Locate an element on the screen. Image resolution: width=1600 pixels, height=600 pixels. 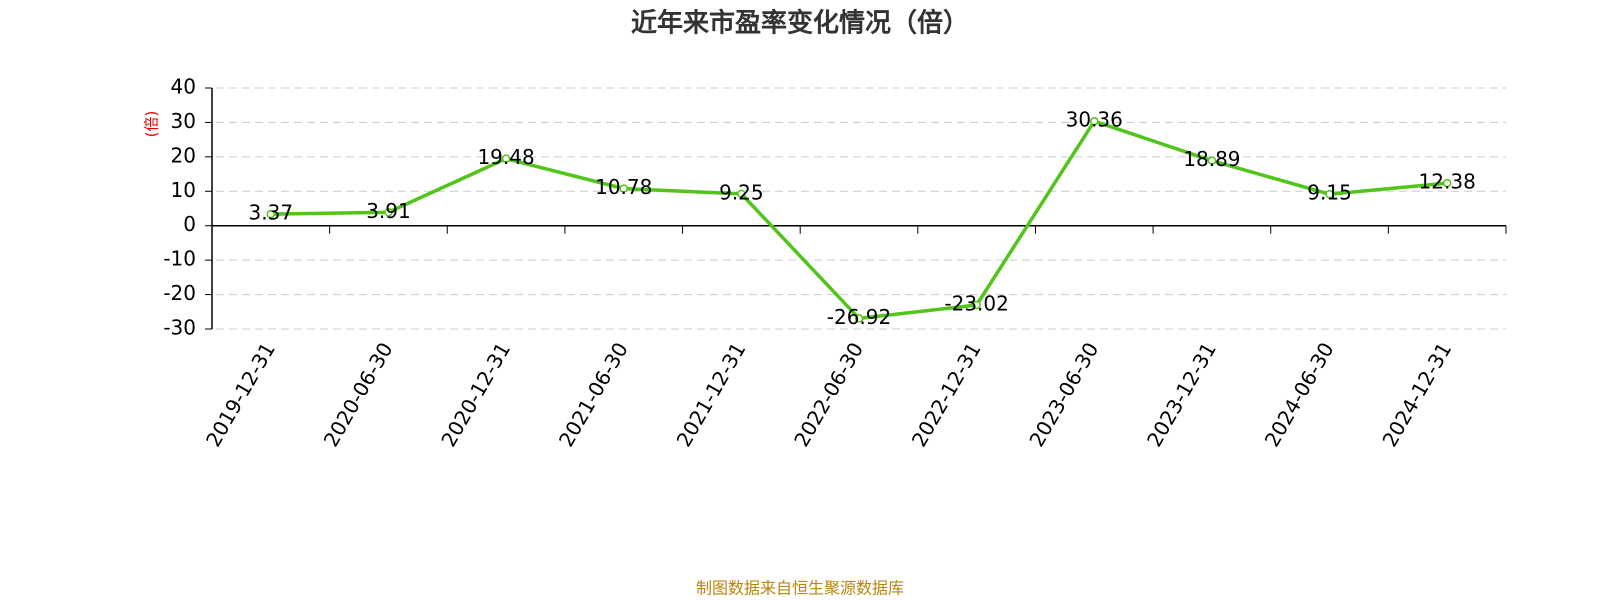
x-tick-label: 2023-06-30 is located at coordinates (1063, 394).